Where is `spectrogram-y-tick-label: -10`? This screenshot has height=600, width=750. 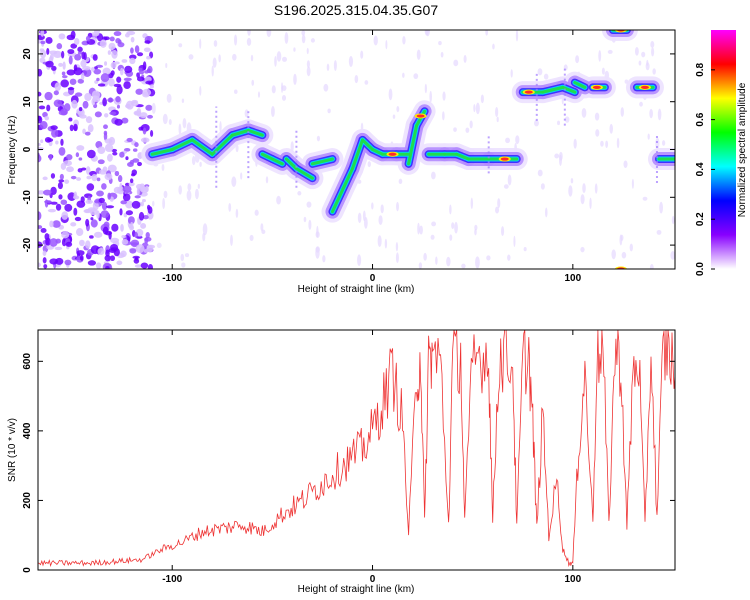 spectrogram-y-tick-label: -10 is located at coordinates (27, 197).